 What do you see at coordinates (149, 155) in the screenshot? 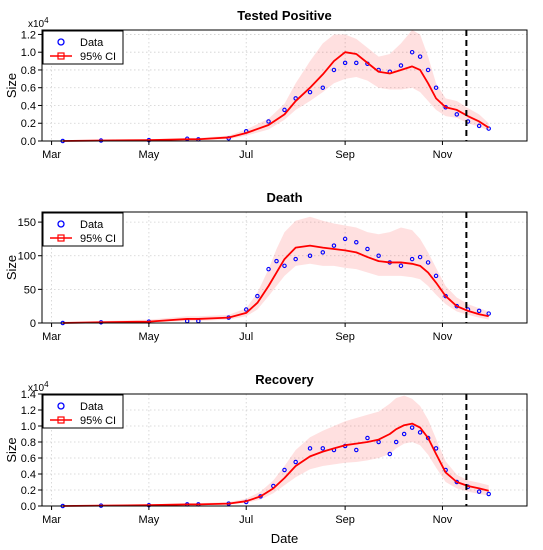
I see `x-tick-label: May` at bounding box center [149, 155].